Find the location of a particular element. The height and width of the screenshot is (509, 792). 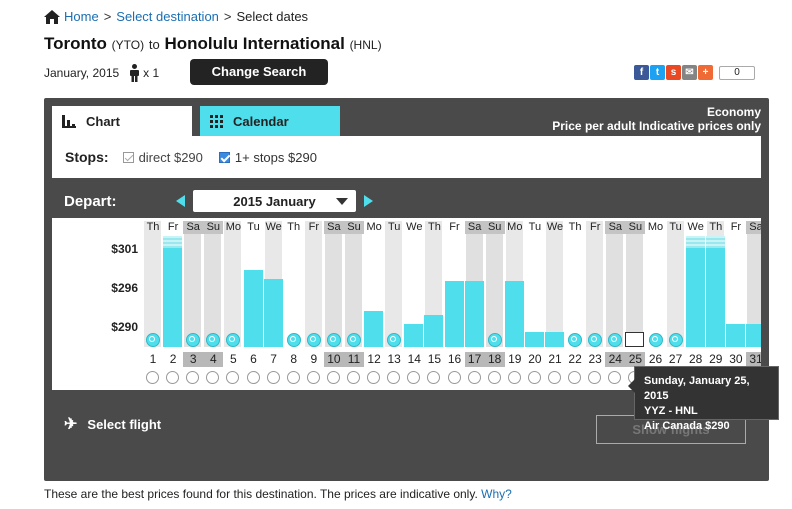

bar-chart-icon is located at coordinates (69, 121).